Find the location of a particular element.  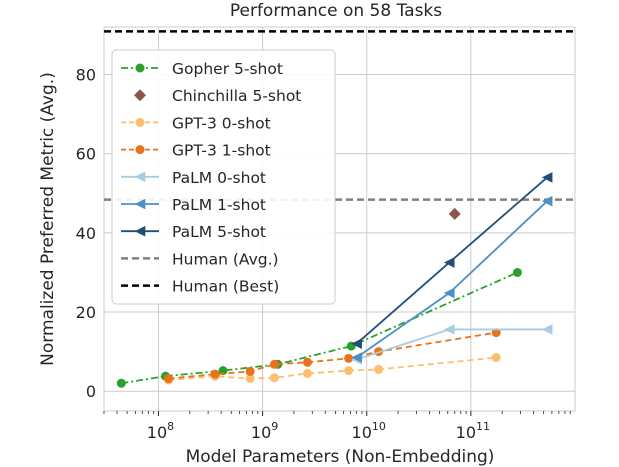

legend-item: Human (Avg.) is located at coordinates (200, 259).